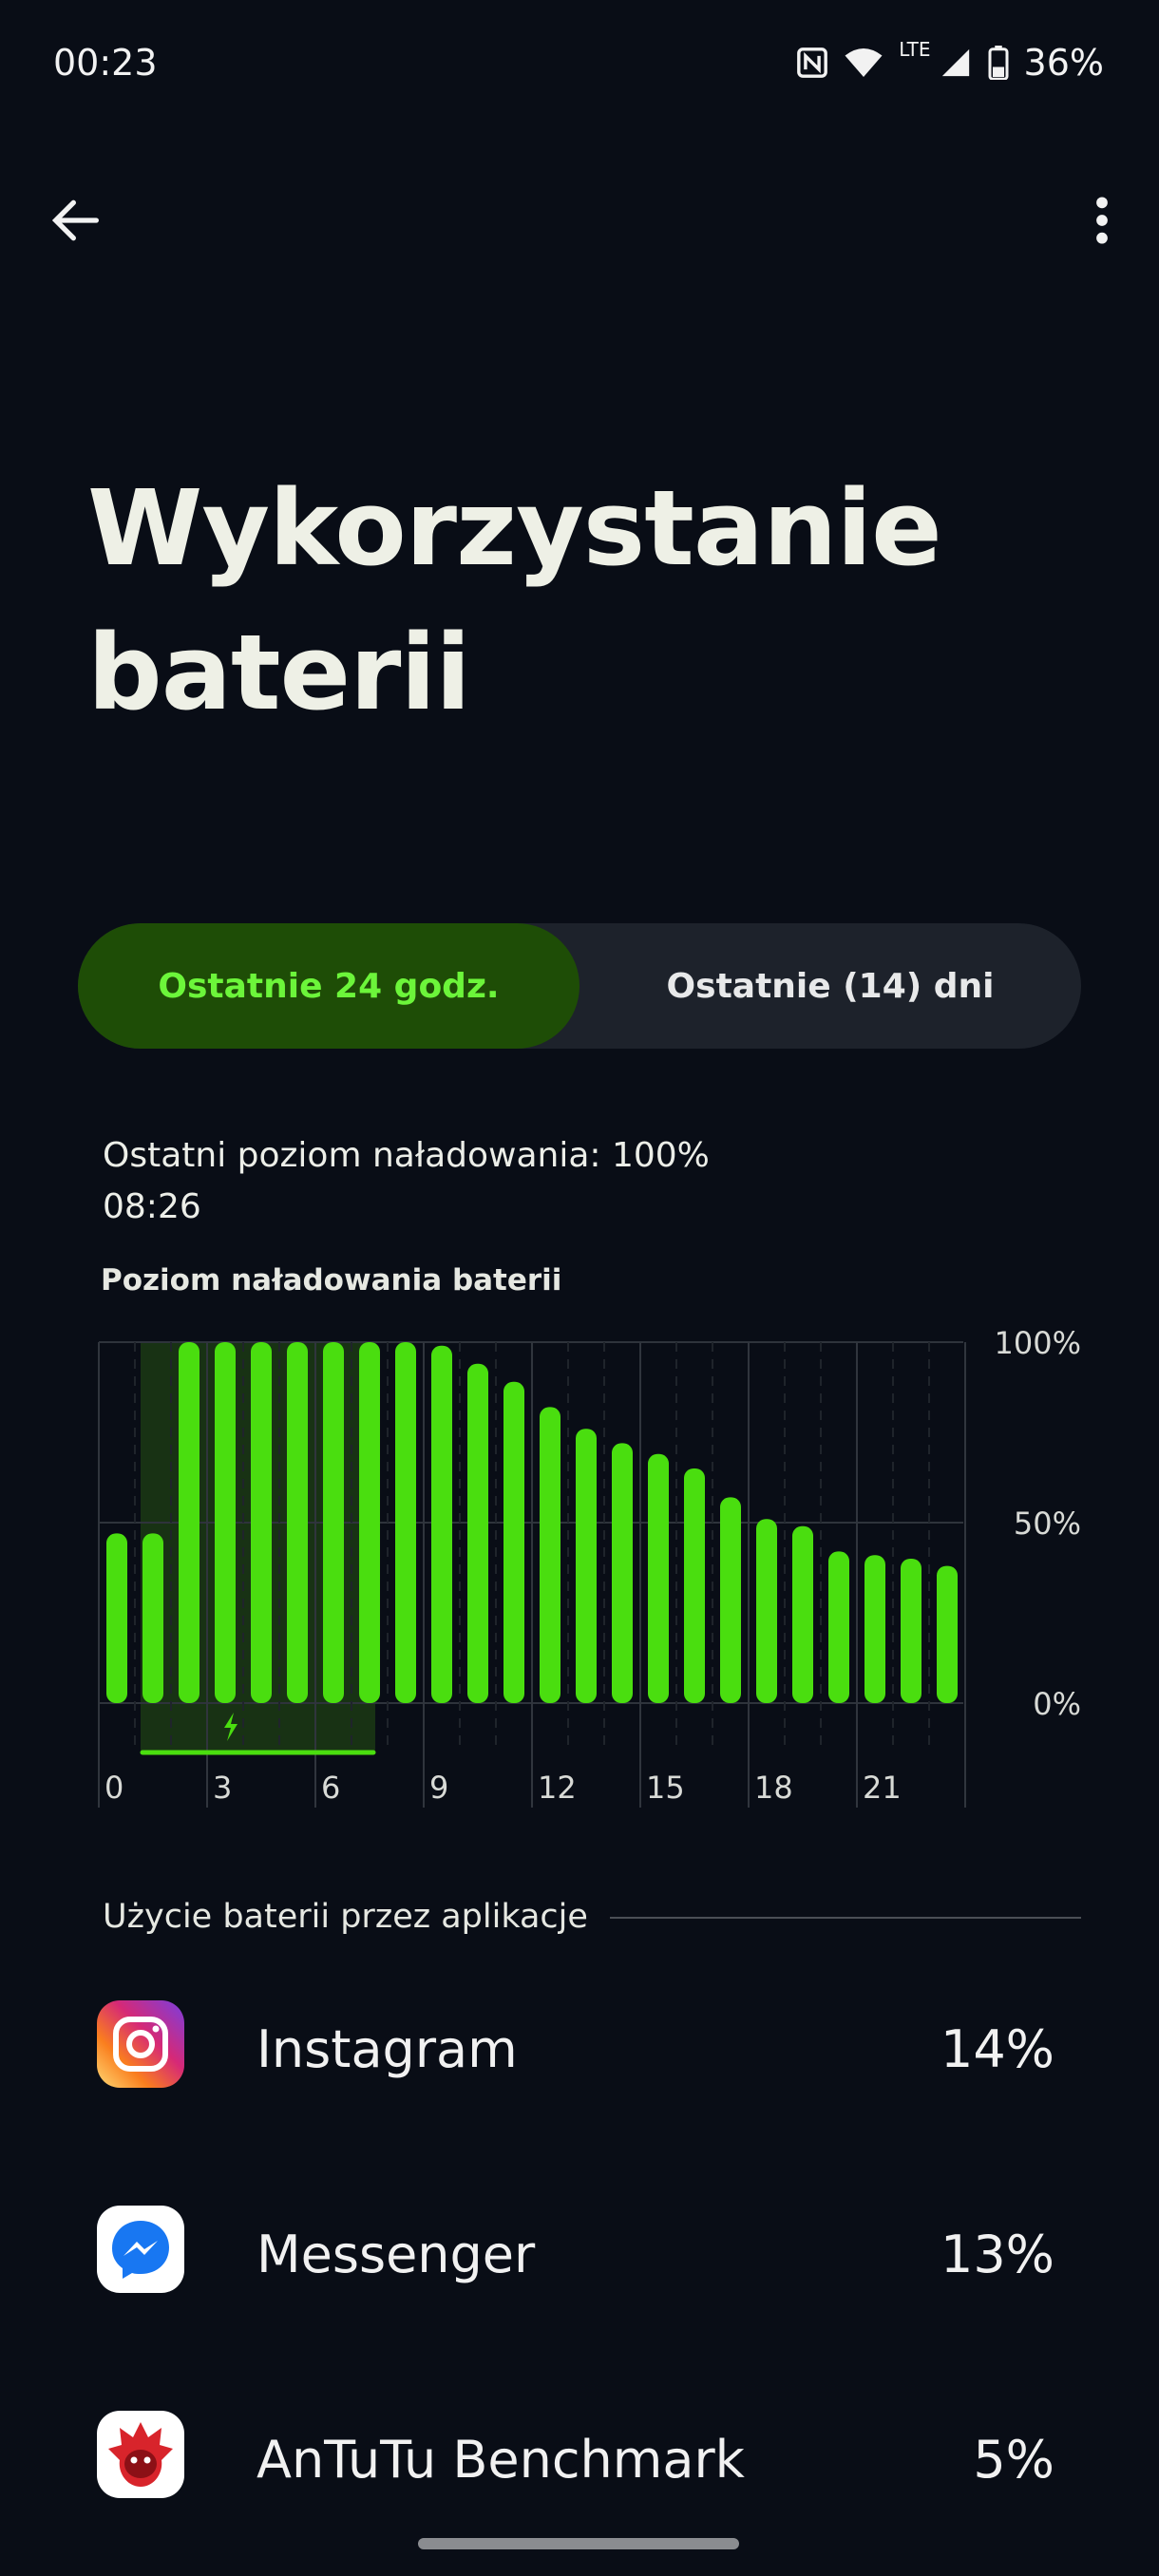 The height and width of the screenshot is (2576, 1159). I want to click on x-tick-label: 12, so click(557, 1788).